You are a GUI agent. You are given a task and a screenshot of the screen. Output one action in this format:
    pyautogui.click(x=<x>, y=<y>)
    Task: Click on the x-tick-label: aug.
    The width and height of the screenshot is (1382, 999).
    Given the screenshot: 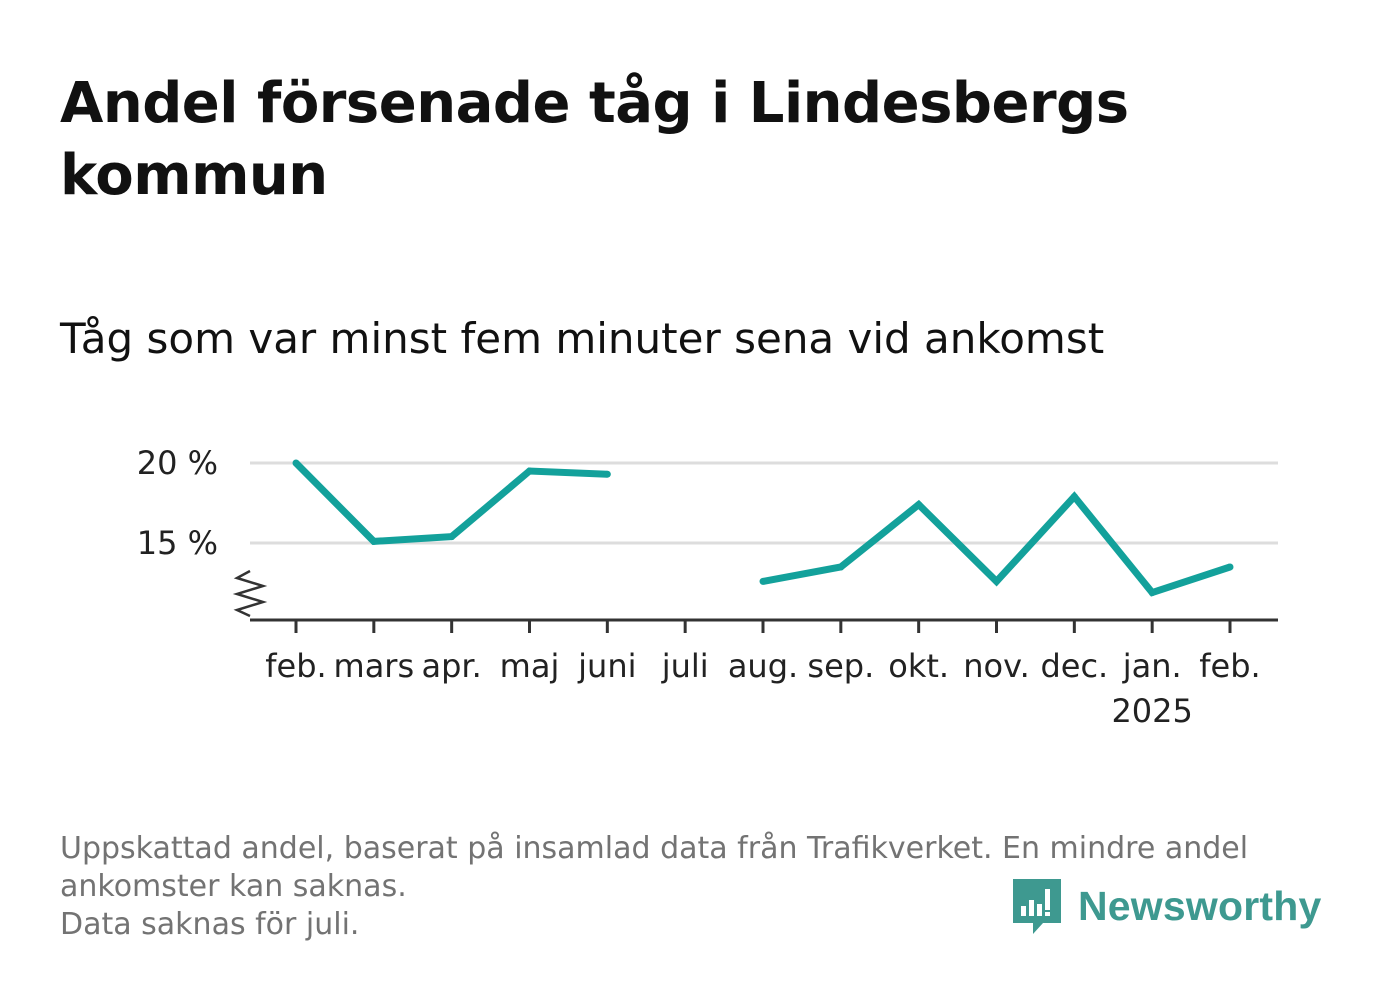 What is the action you would take?
    pyautogui.click(x=763, y=666)
    